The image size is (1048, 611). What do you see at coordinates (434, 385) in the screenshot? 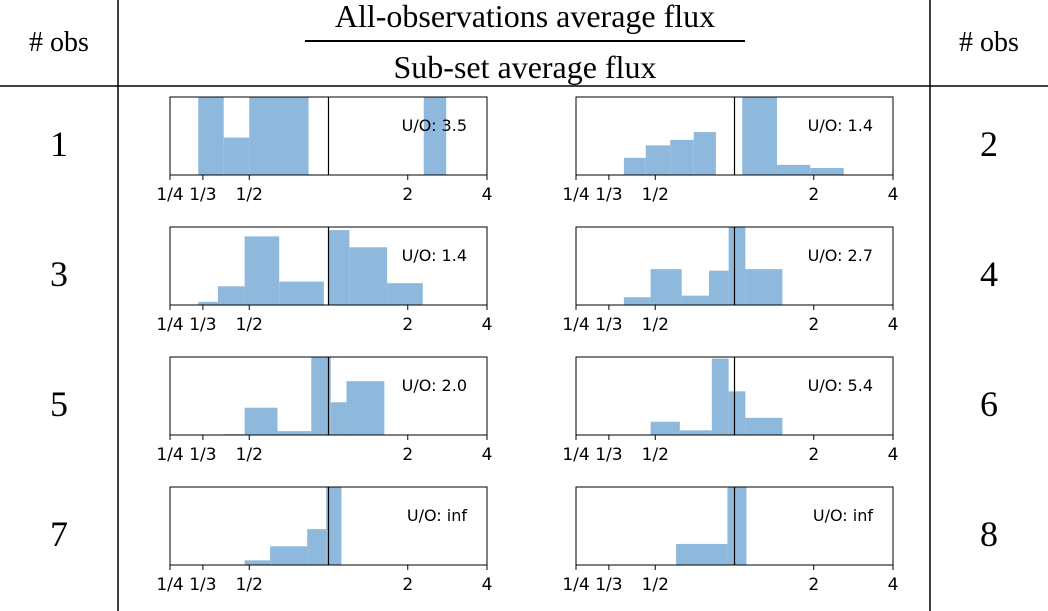
I see `ratio-label: U/O: 2.0` at bounding box center [434, 385].